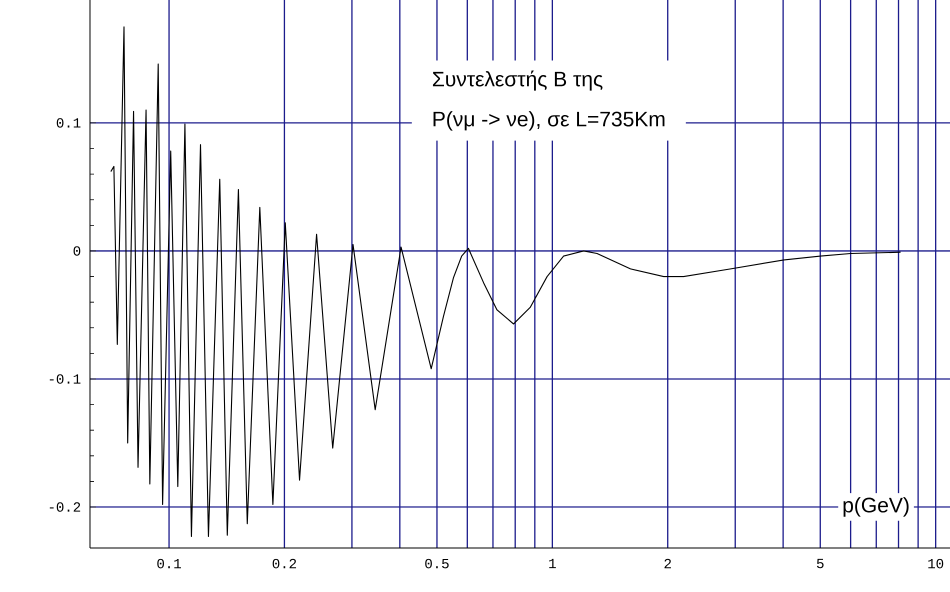  I want to click on x-tick-label: 2, so click(667, 563).